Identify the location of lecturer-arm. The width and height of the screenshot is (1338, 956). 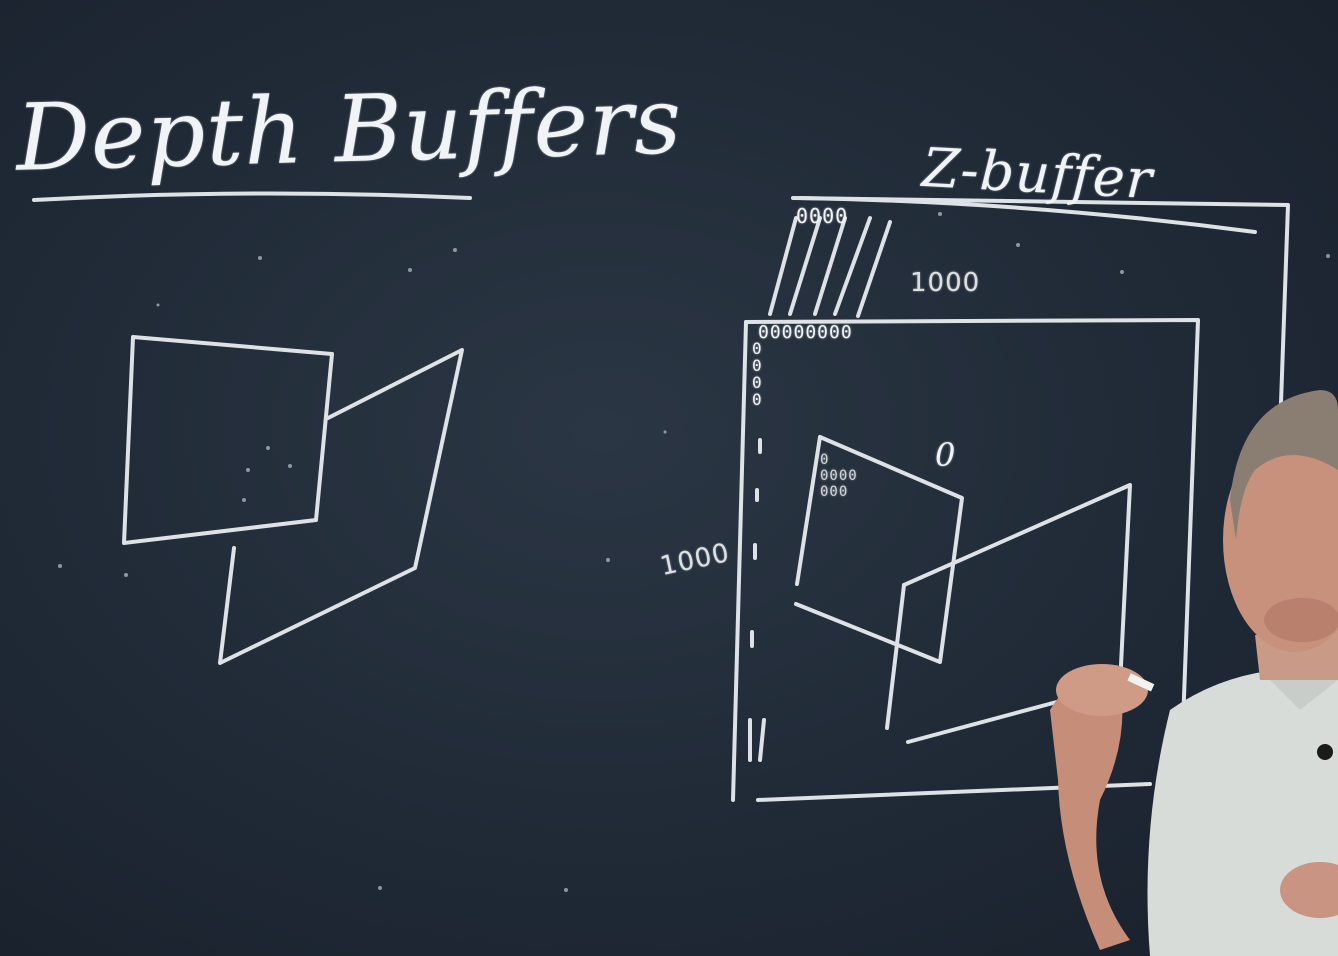
(1090, 812).